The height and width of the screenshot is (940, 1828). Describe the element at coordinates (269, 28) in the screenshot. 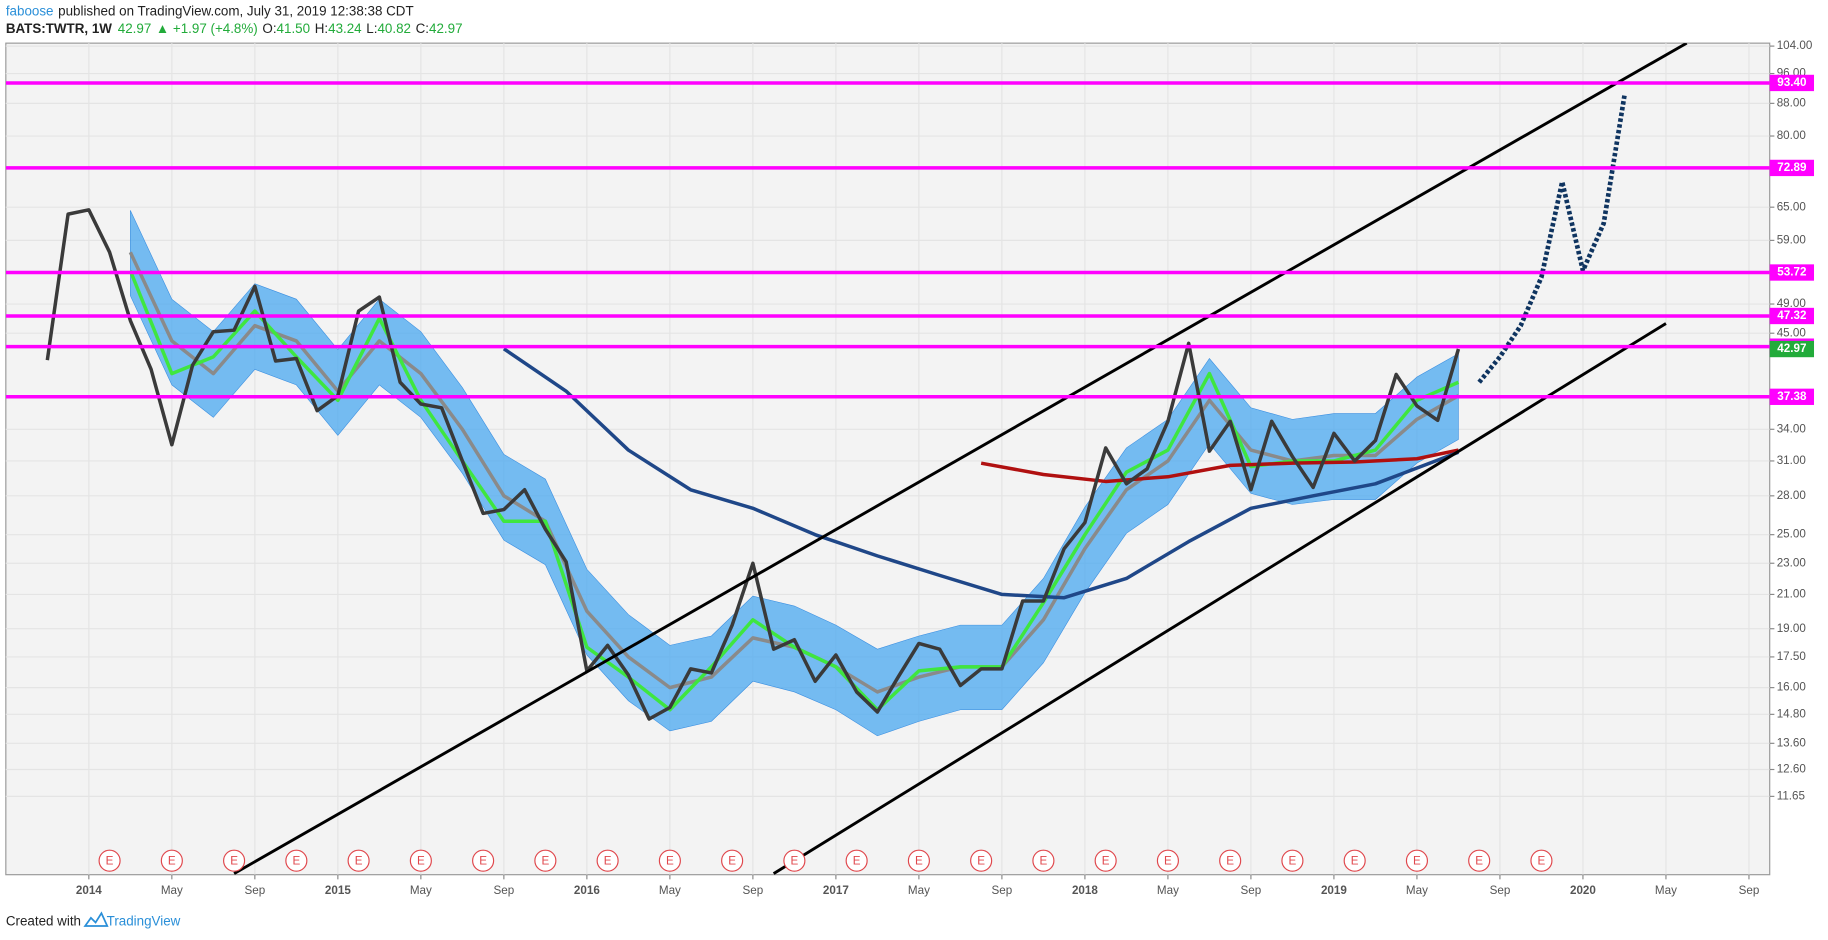

I see `ohlc-key: O:` at that location.